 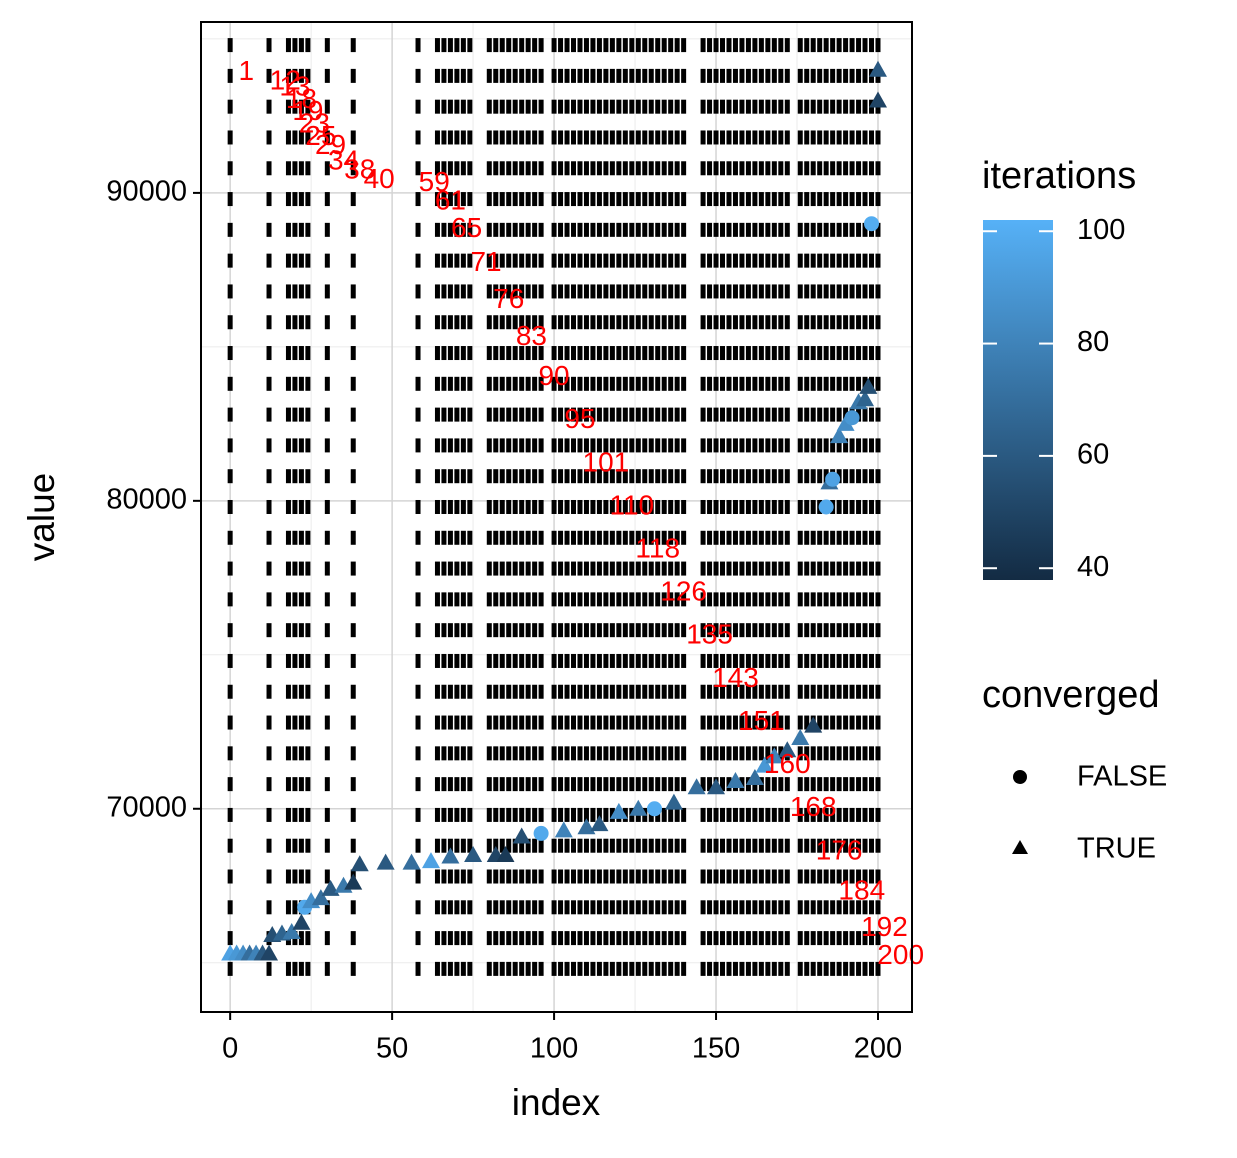 I want to click on y-tick-label: 70000, so click(x=146, y=807).